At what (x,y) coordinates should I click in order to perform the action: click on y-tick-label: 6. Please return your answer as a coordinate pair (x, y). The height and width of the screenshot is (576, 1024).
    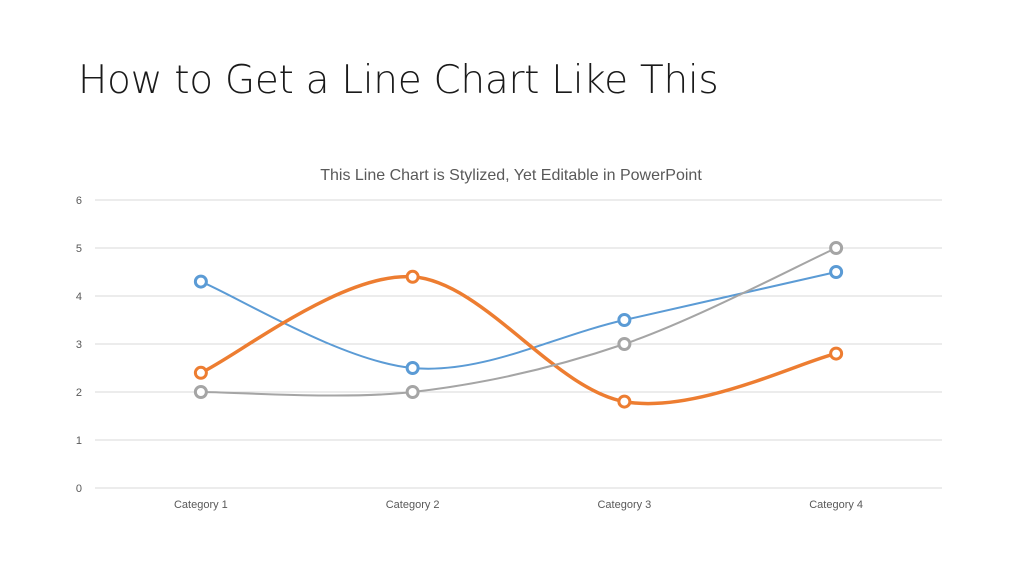
    Looking at the image, I should click on (79, 201).